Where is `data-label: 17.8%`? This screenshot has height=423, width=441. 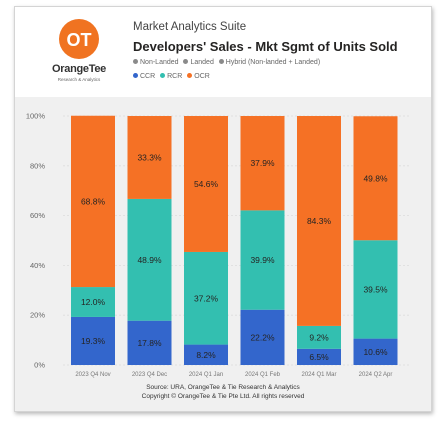 data-label: 17.8% is located at coordinates (149, 343).